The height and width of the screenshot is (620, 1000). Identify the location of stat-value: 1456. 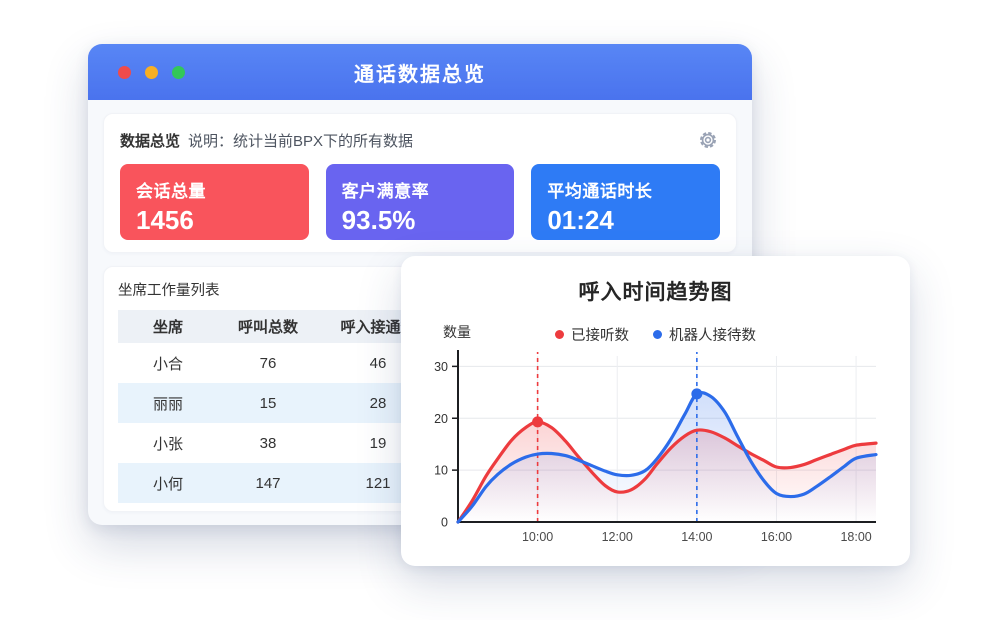
(165, 220).